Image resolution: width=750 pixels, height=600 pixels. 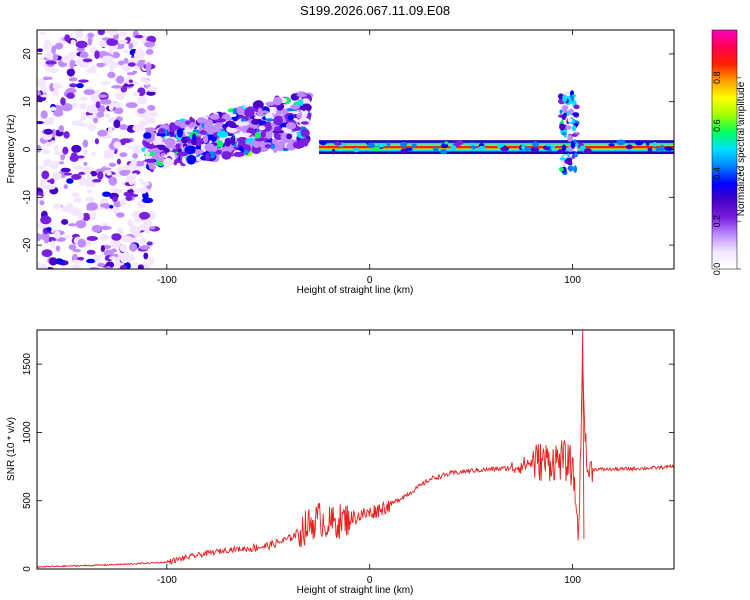 I want to click on colorbar-tick-label: 0.2, so click(x=717, y=221).